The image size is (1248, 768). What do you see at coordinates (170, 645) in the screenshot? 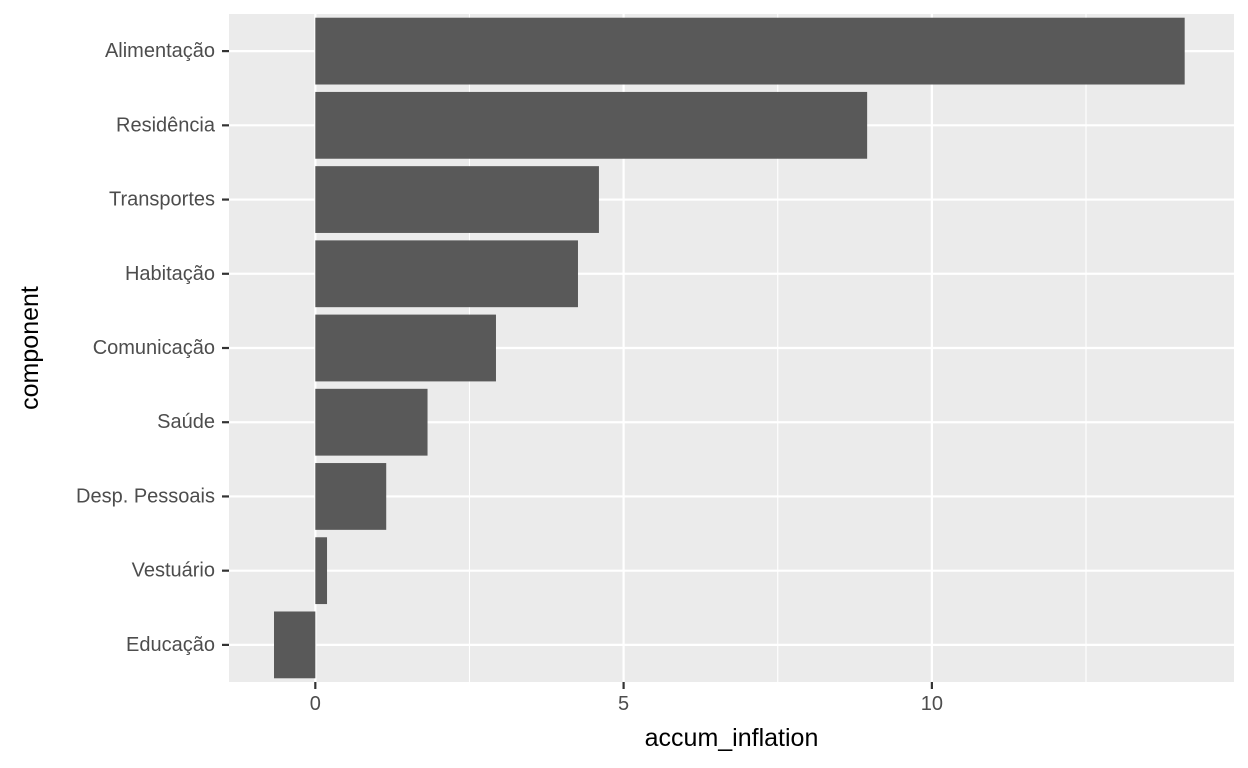
I see `y-tick-label: Educação` at bounding box center [170, 645].